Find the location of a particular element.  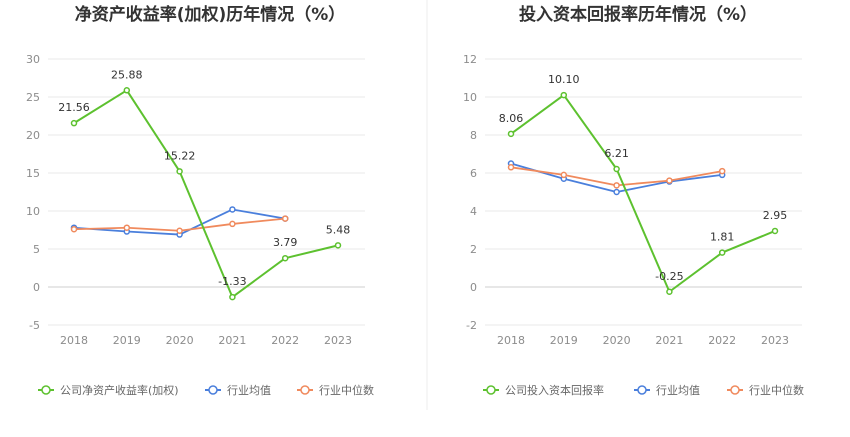

data-label: 8.06 is located at coordinates (511, 118).